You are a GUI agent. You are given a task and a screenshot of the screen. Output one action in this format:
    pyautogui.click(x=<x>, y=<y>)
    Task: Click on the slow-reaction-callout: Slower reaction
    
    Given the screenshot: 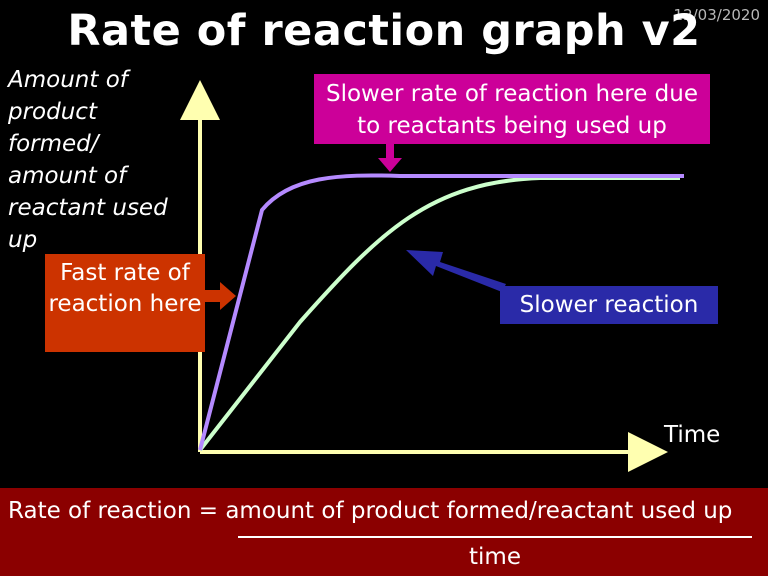 What is the action you would take?
    pyautogui.click(x=609, y=305)
    